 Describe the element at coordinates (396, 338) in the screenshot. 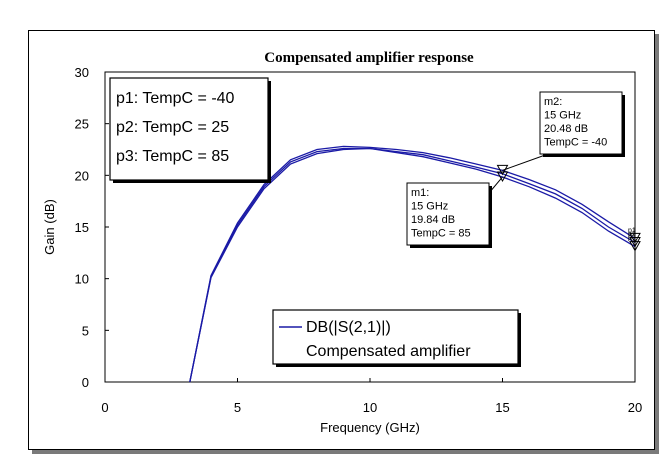

I see `legend: DB(|S(2,1)|) Compensated amplifier` at that location.